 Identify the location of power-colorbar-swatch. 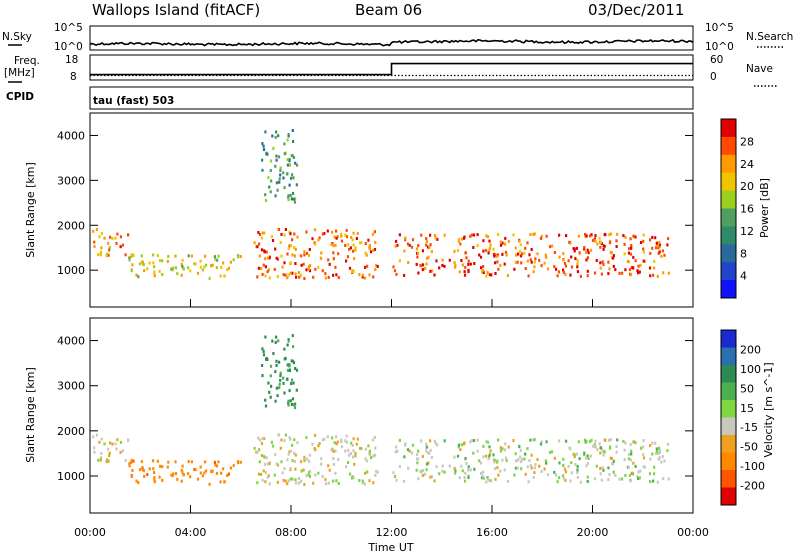
(728, 199).